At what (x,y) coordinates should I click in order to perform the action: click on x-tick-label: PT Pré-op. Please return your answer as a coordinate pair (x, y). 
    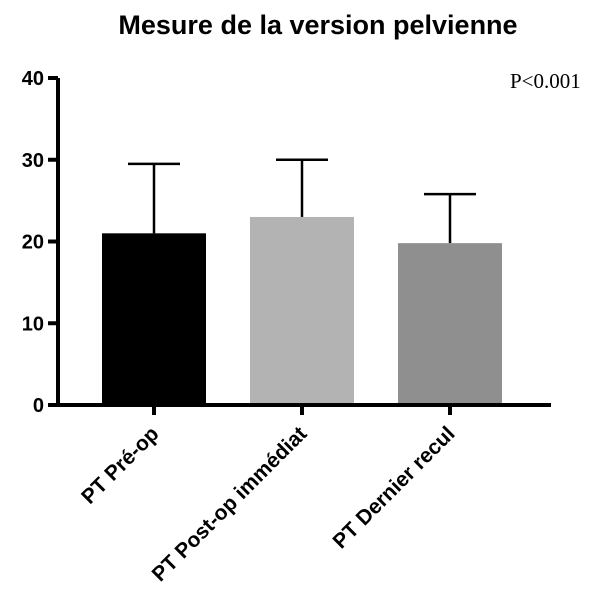
    Looking at the image, I should click on (120, 465).